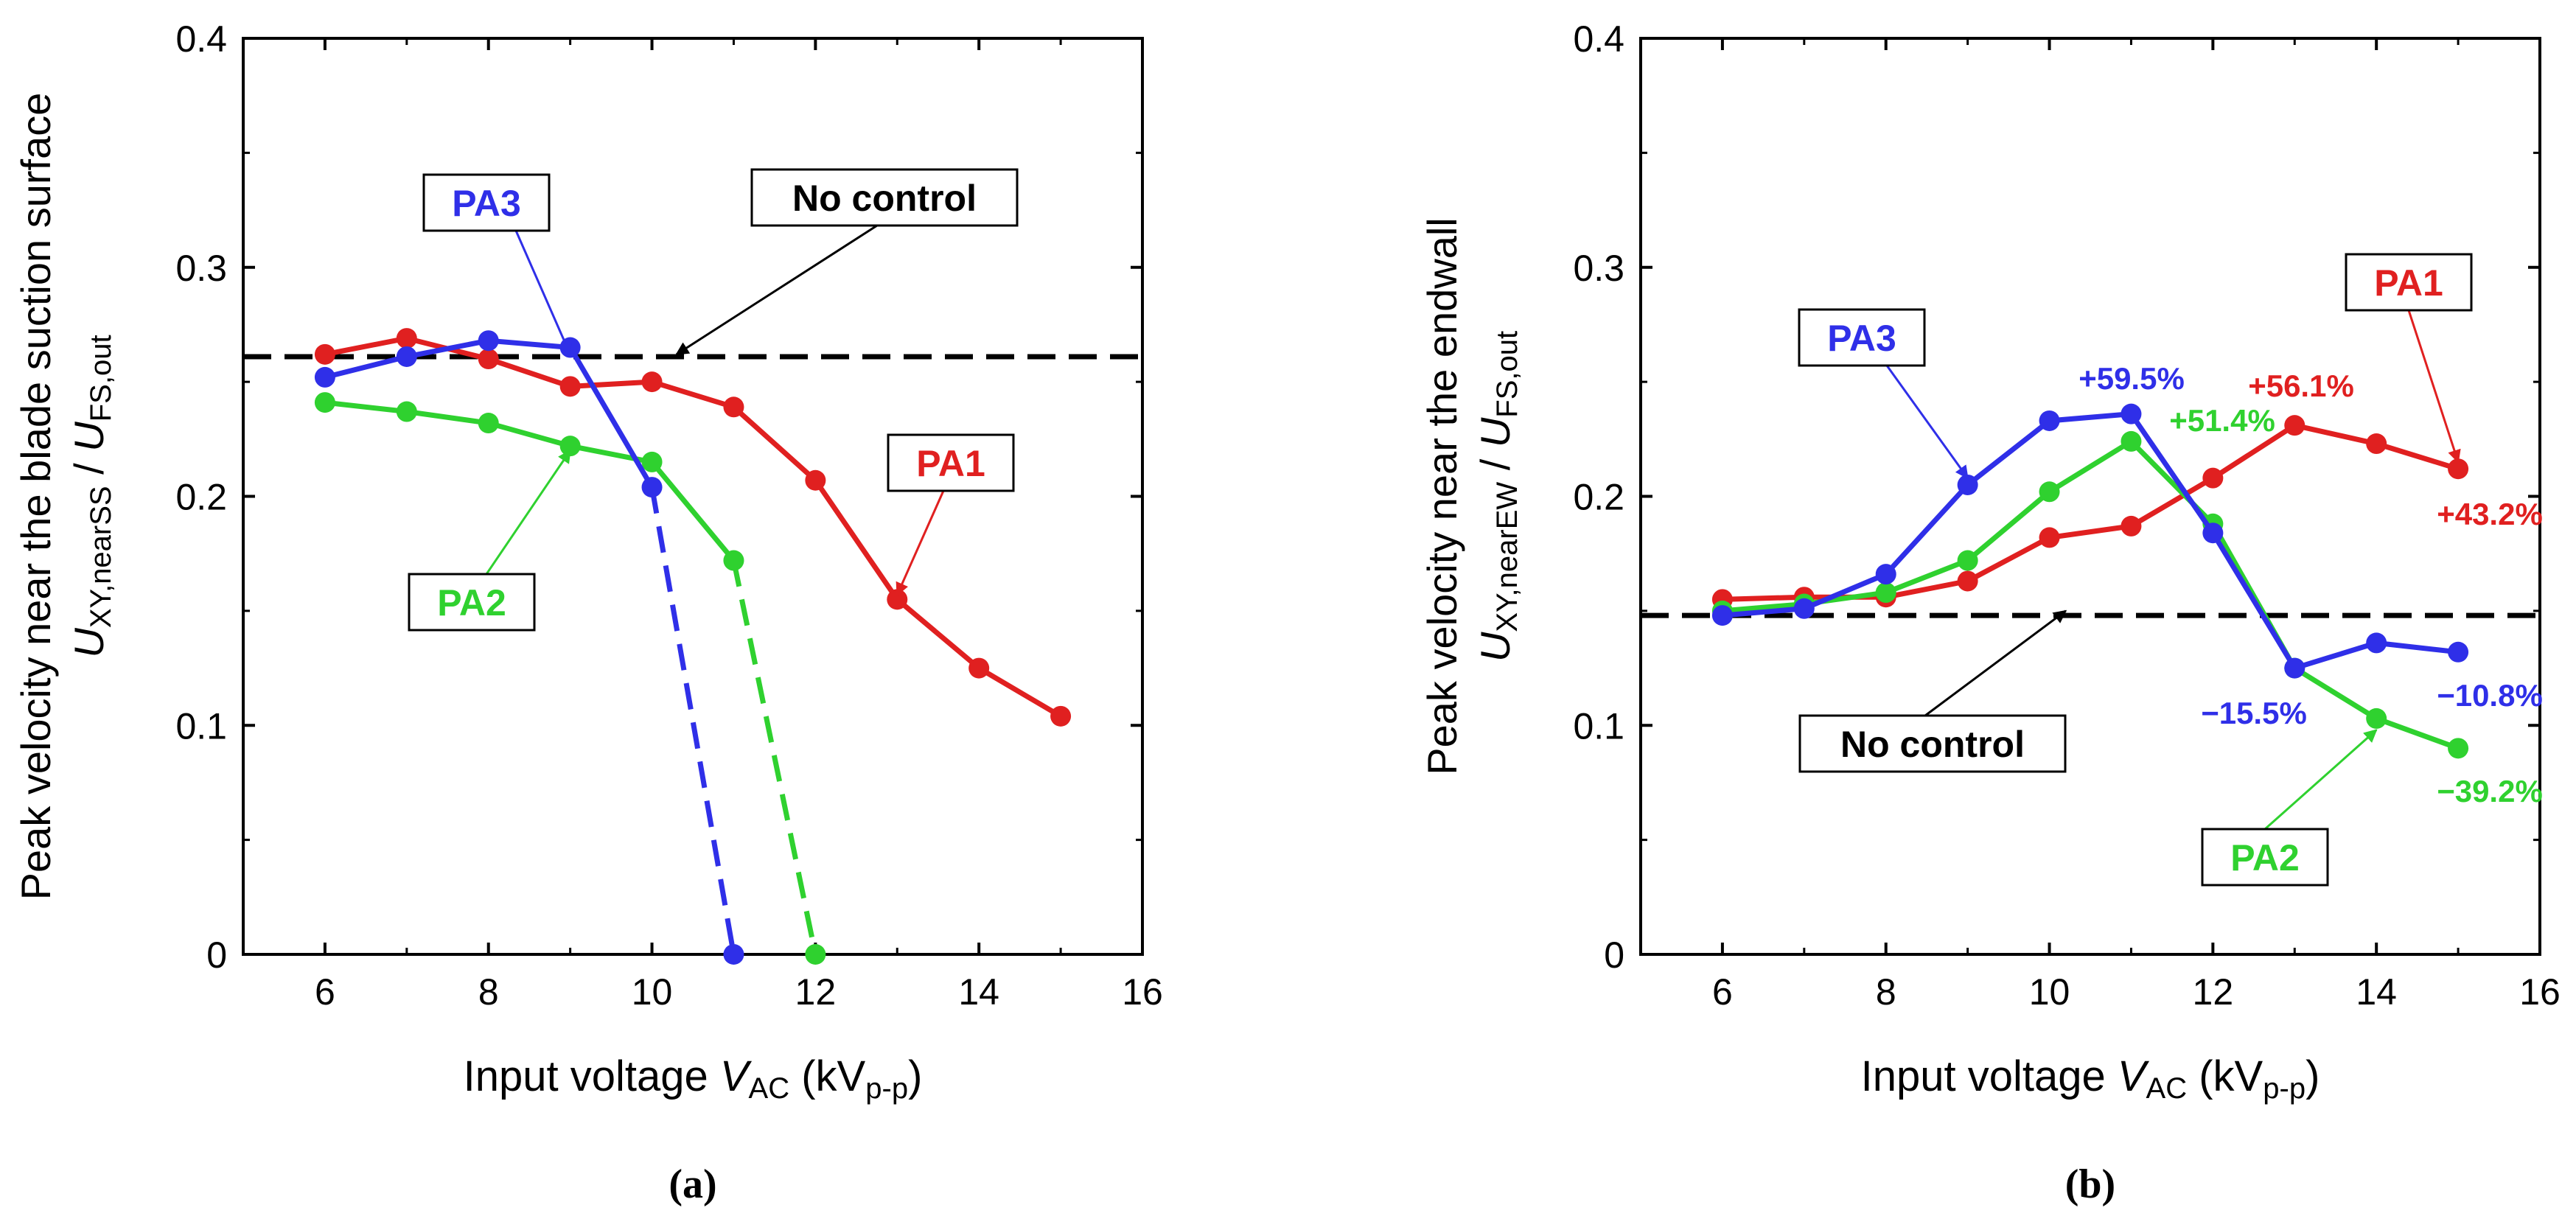  I want to click on y-axis-label: Peak velocity near the endwall, so click(1442, 496).